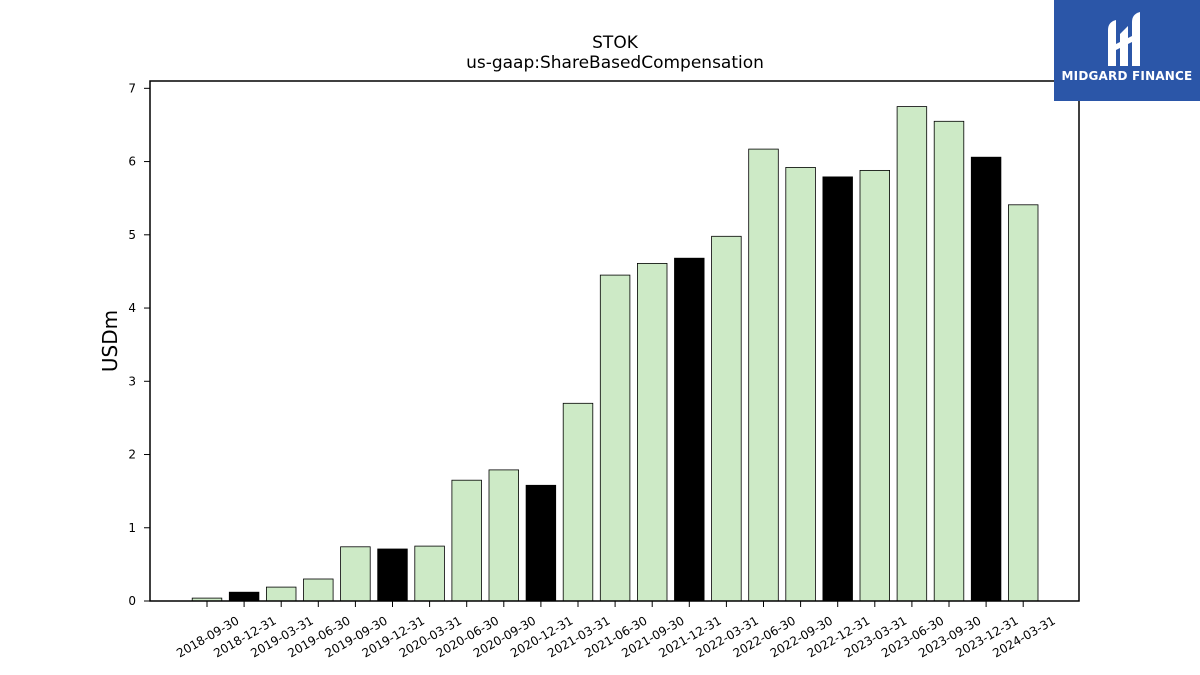 This screenshot has height=675, width=1200. What do you see at coordinates (615, 63) in the screenshot?
I see `chart-subtitle: us-gaap:ShareBasedCompensation` at bounding box center [615, 63].